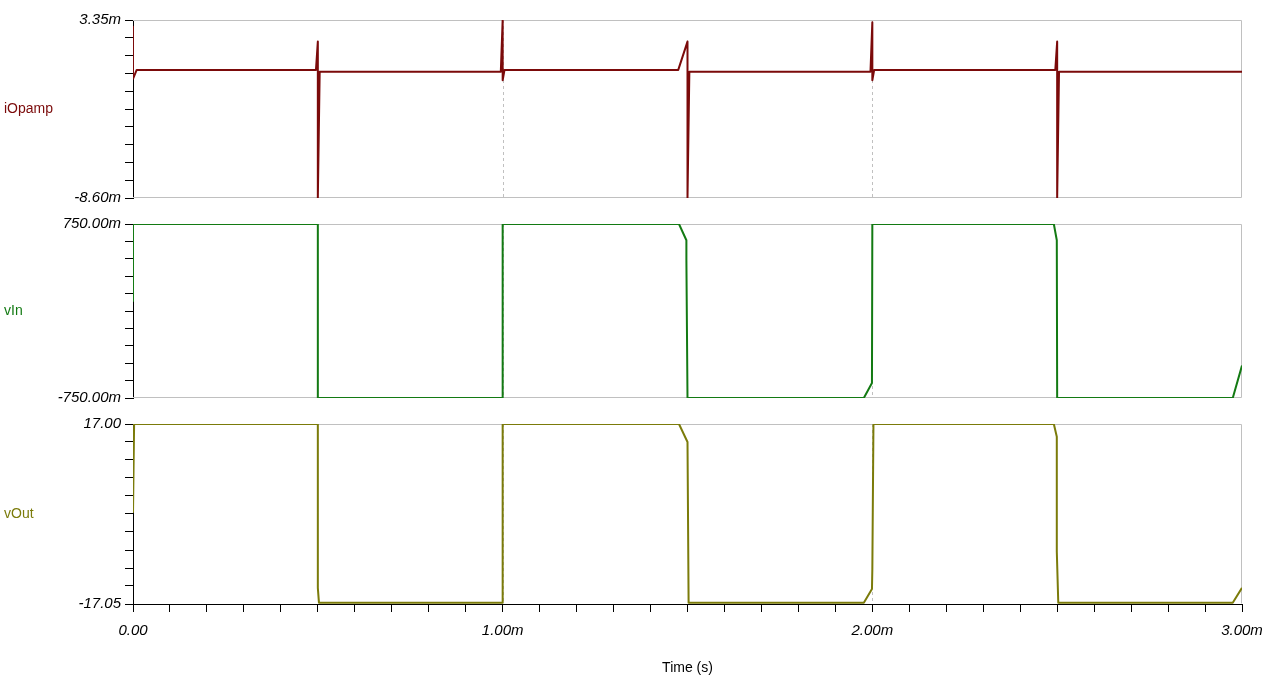 The height and width of the screenshot is (681, 1280). I want to click on y-tick-label: -750.00m, so click(89, 397).